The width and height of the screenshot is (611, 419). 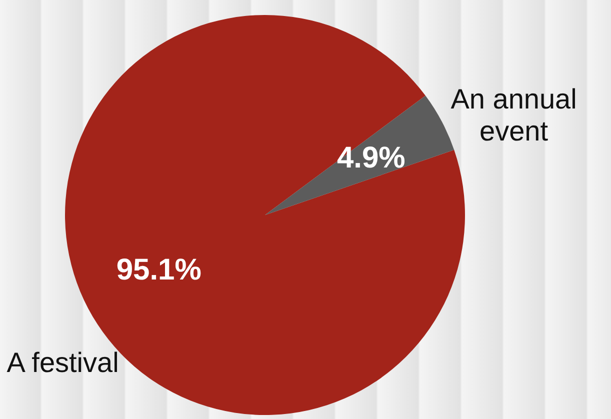 I want to click on data-label: 4.9%, so click(x=371, y=157).